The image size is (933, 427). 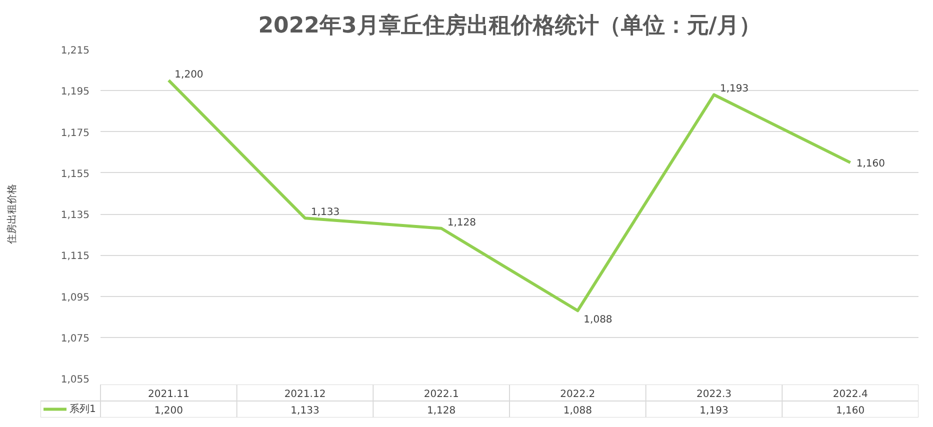 I want to click on y-tick-label: 1,155, so click(x=75, y=174).